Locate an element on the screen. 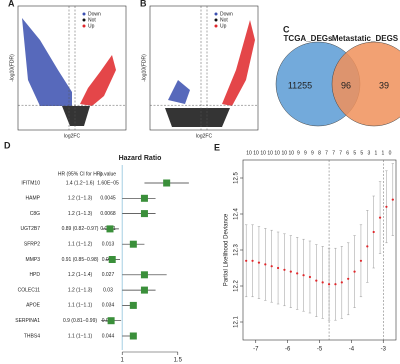 Image resolution: width=400 pixels, height=364 pixels. set-count: 11255 is located at coordinates (300, 85).